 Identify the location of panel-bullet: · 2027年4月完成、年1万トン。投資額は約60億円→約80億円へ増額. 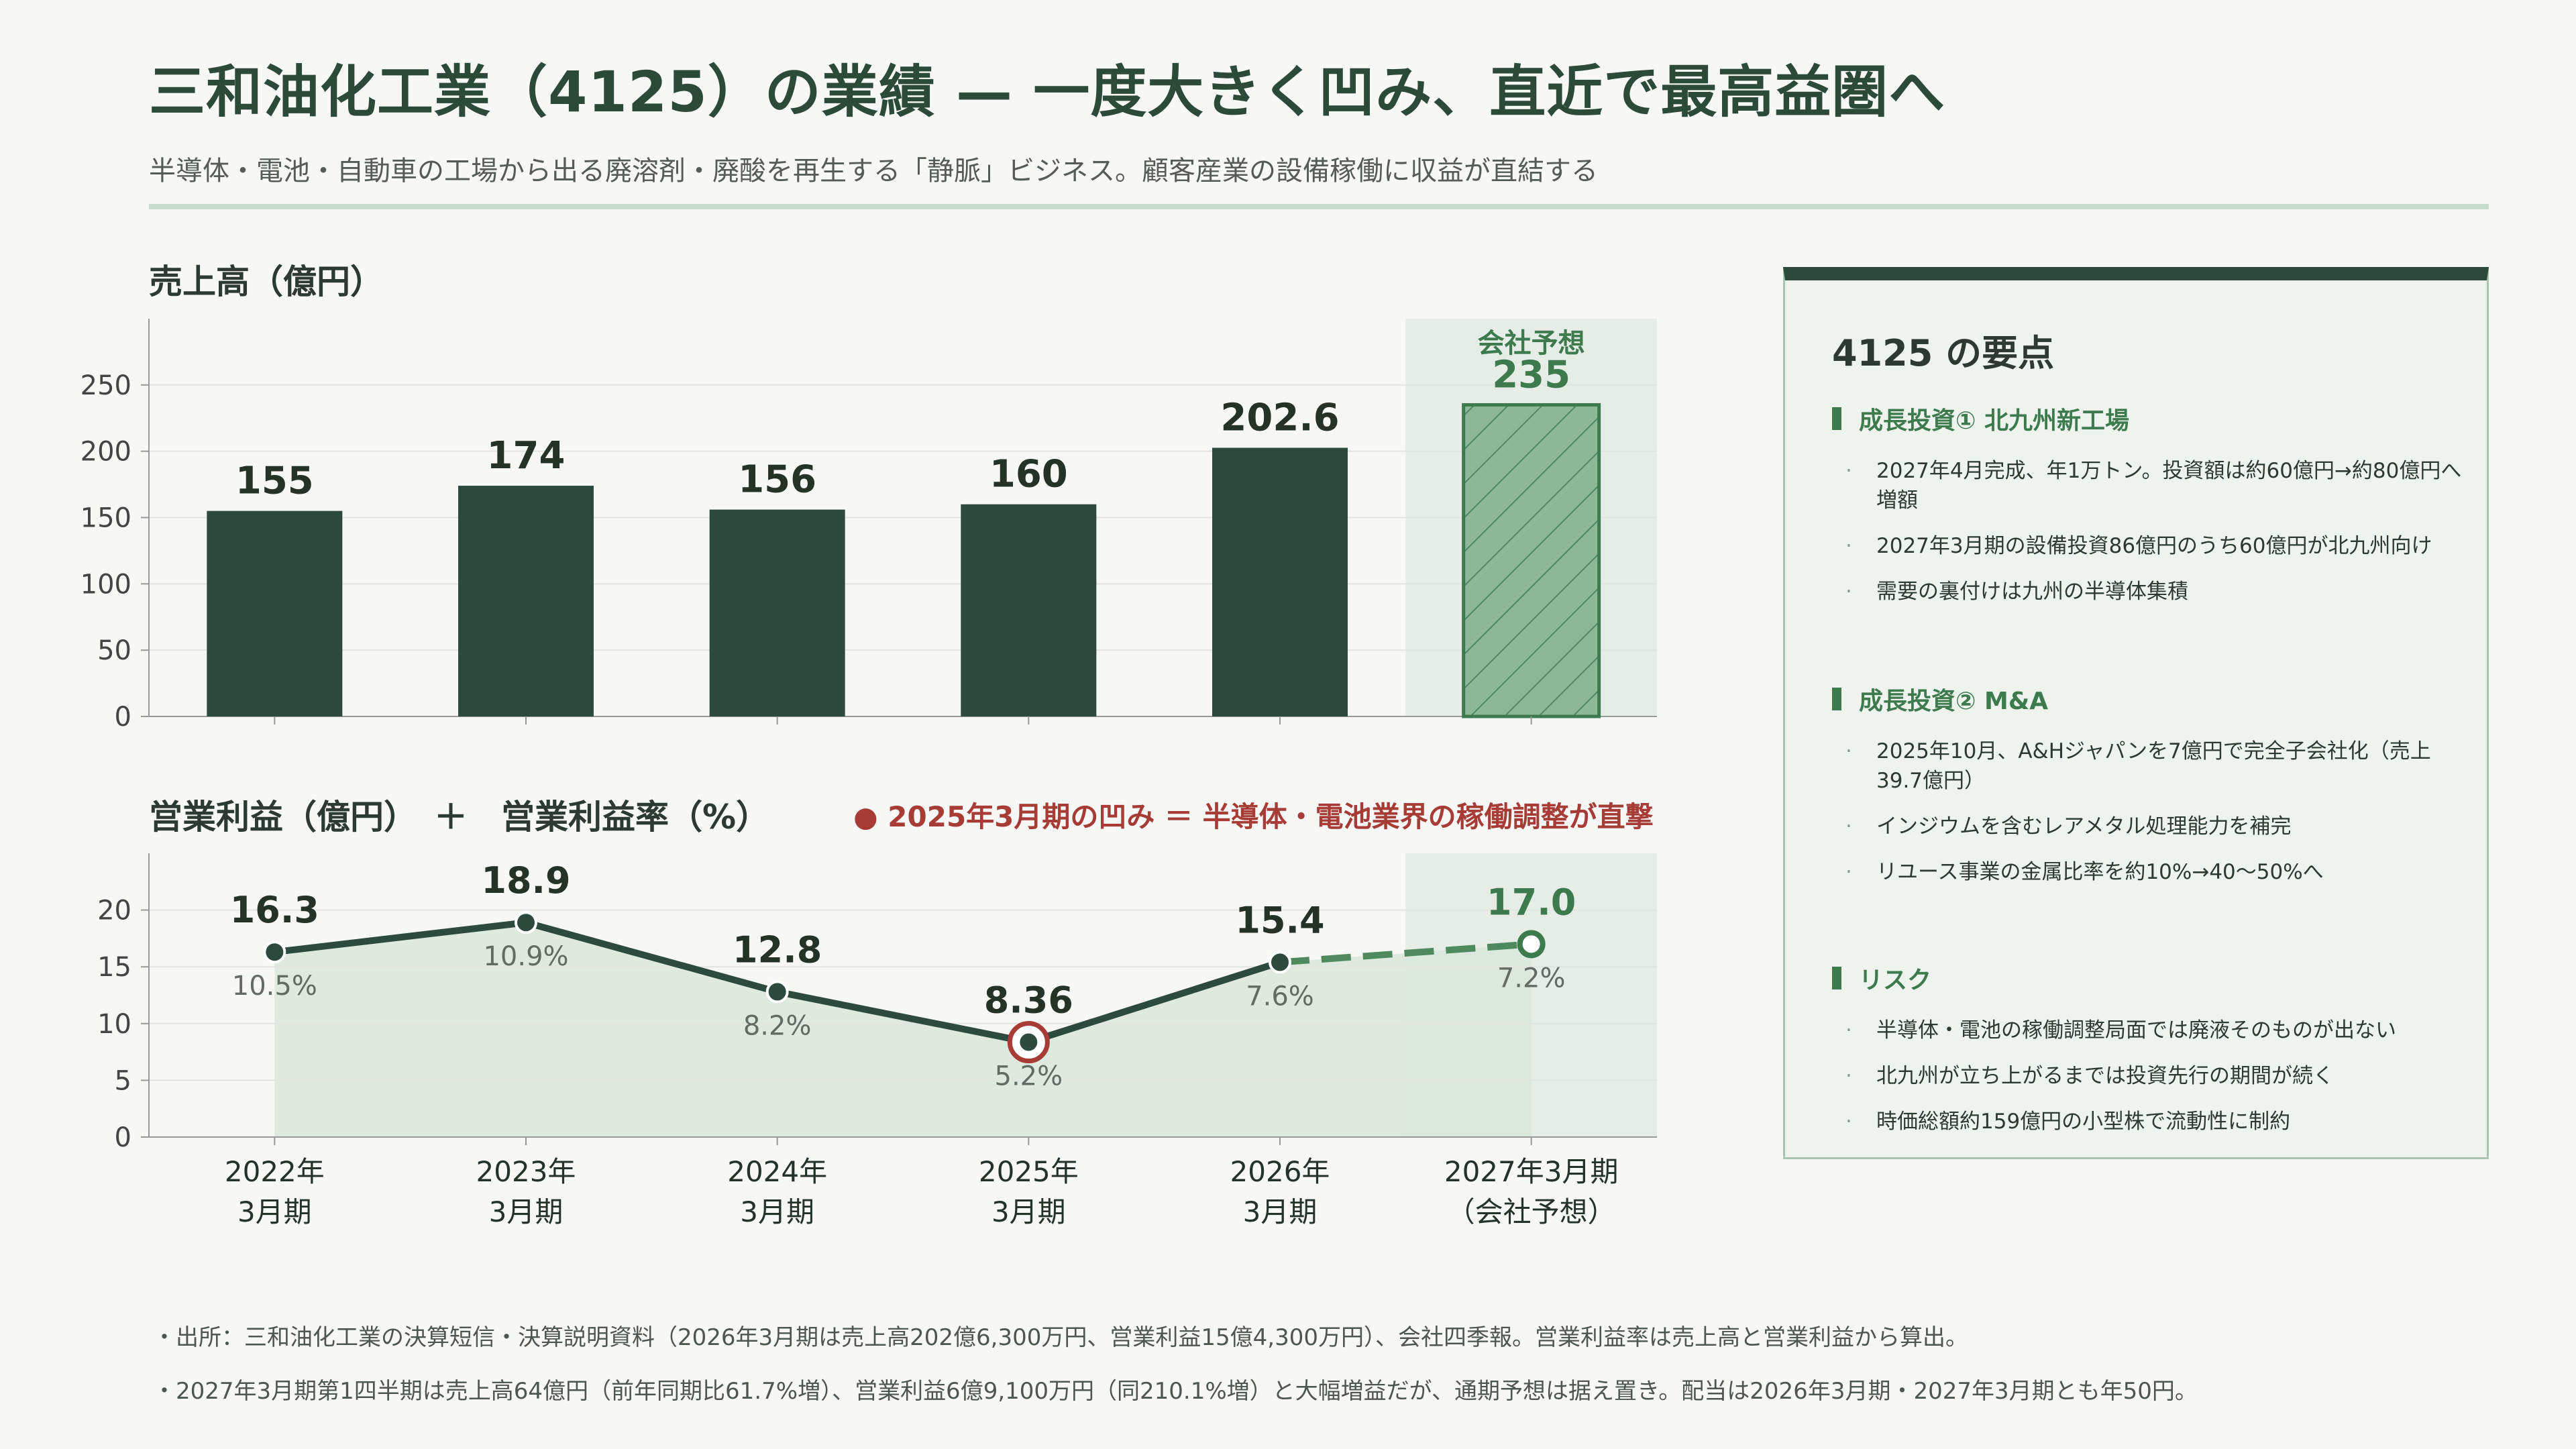
(2153, 486).